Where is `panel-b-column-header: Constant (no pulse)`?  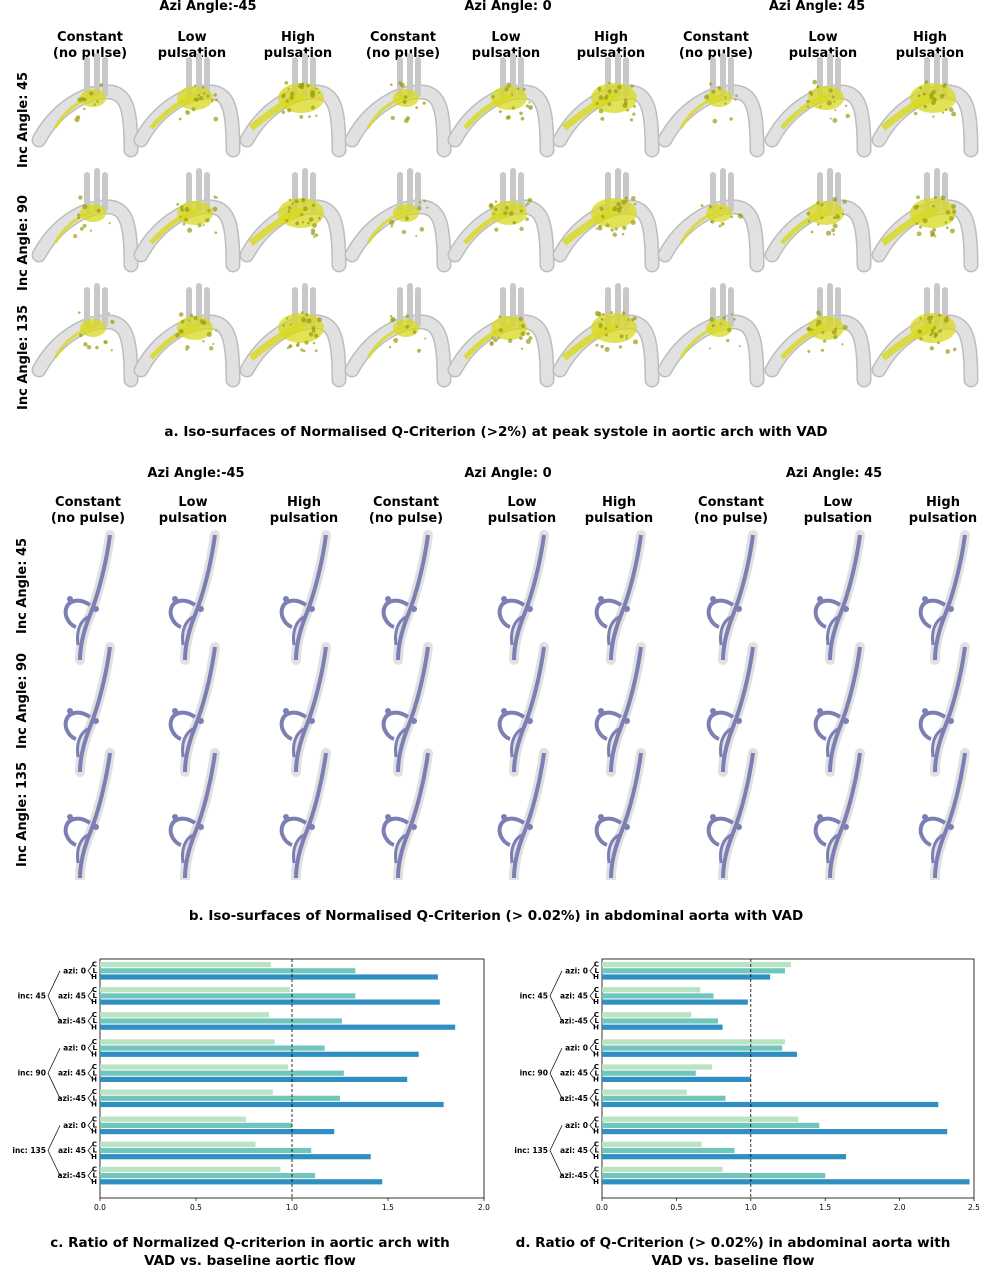
panel-b-column-header: Constant (no pulse) is located at coordinates (88, 511).